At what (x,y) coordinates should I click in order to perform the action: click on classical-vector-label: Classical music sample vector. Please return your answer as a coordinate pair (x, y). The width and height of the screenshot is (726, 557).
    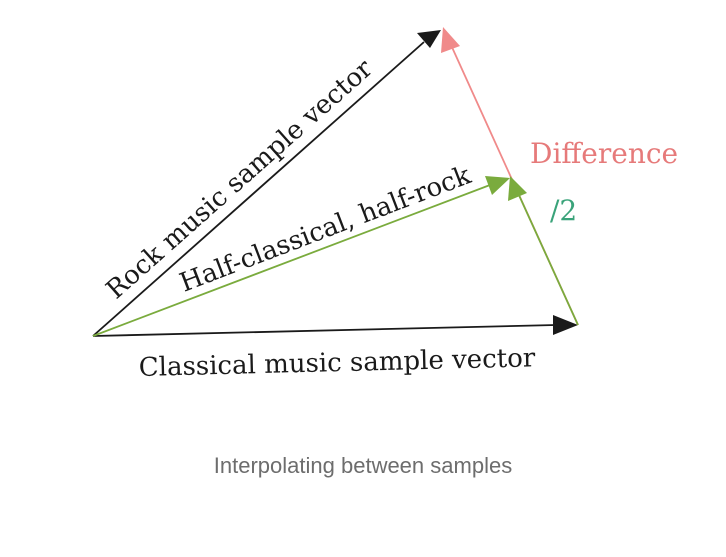
    Looking at the image, I should click on (337, 363).